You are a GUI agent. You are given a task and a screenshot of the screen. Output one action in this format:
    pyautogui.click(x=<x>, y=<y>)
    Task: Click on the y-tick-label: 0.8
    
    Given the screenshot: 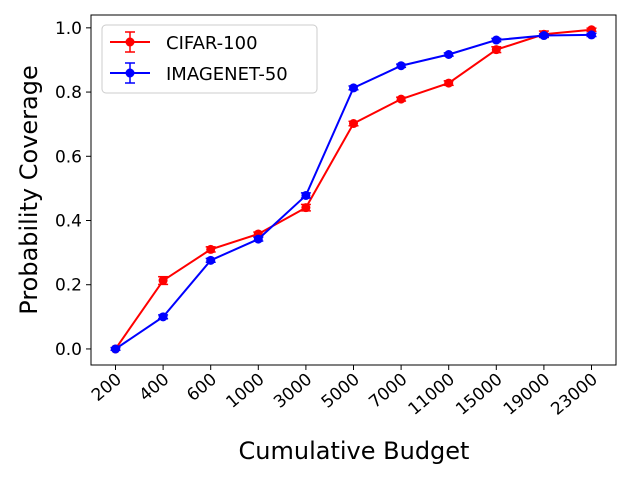 What is the action you would take?
    pyautogui.click(x=68, y=93)
    